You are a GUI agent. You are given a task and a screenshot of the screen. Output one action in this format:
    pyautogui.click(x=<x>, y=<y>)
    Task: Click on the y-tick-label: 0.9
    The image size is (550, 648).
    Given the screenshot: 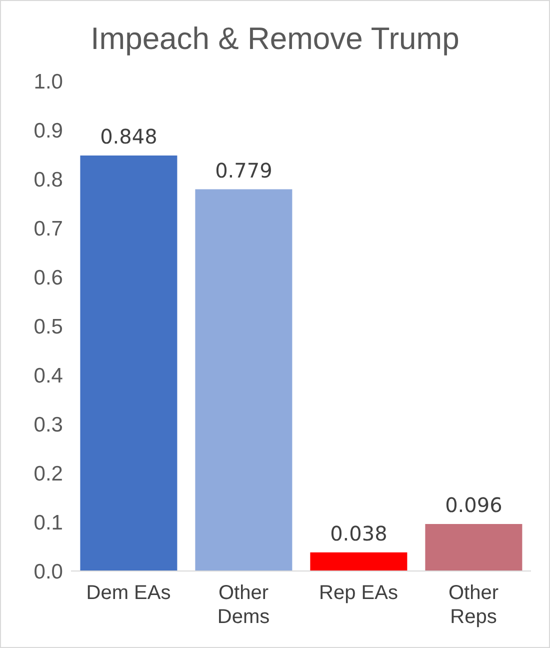 What is the action you would take?
    pyautogui.click(x=48, y=130)
    